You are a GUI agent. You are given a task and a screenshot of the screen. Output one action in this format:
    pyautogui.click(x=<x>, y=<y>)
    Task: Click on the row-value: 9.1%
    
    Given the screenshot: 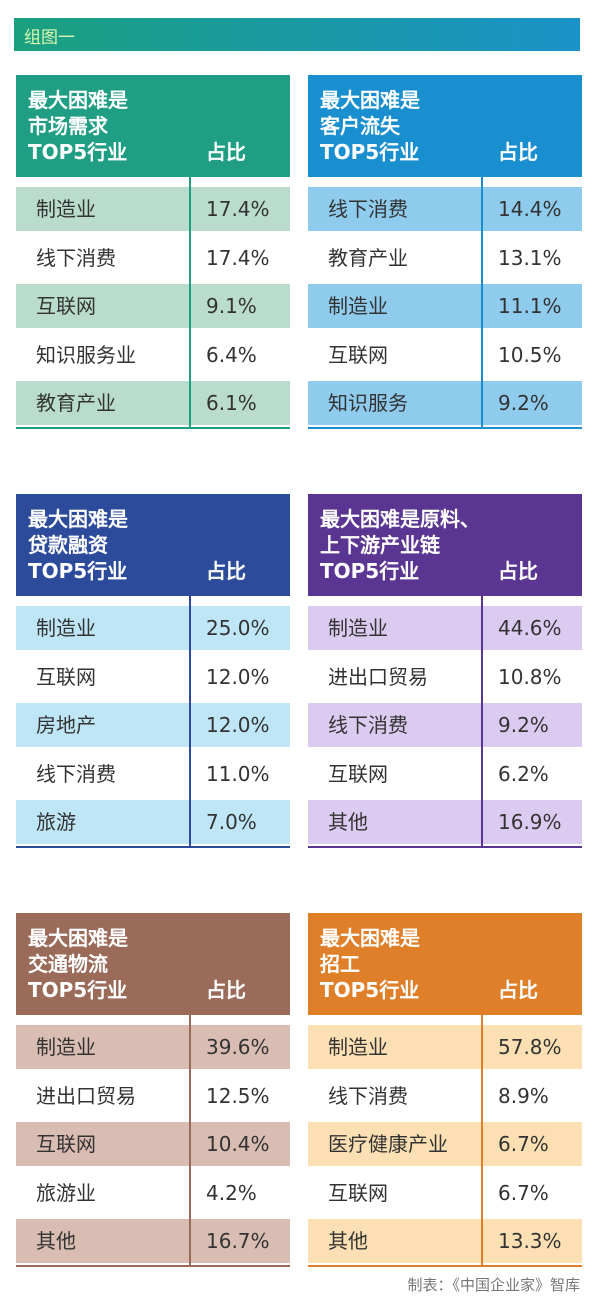 What is the action you would take?
    pyautogui.click(x=231, y=306)
    